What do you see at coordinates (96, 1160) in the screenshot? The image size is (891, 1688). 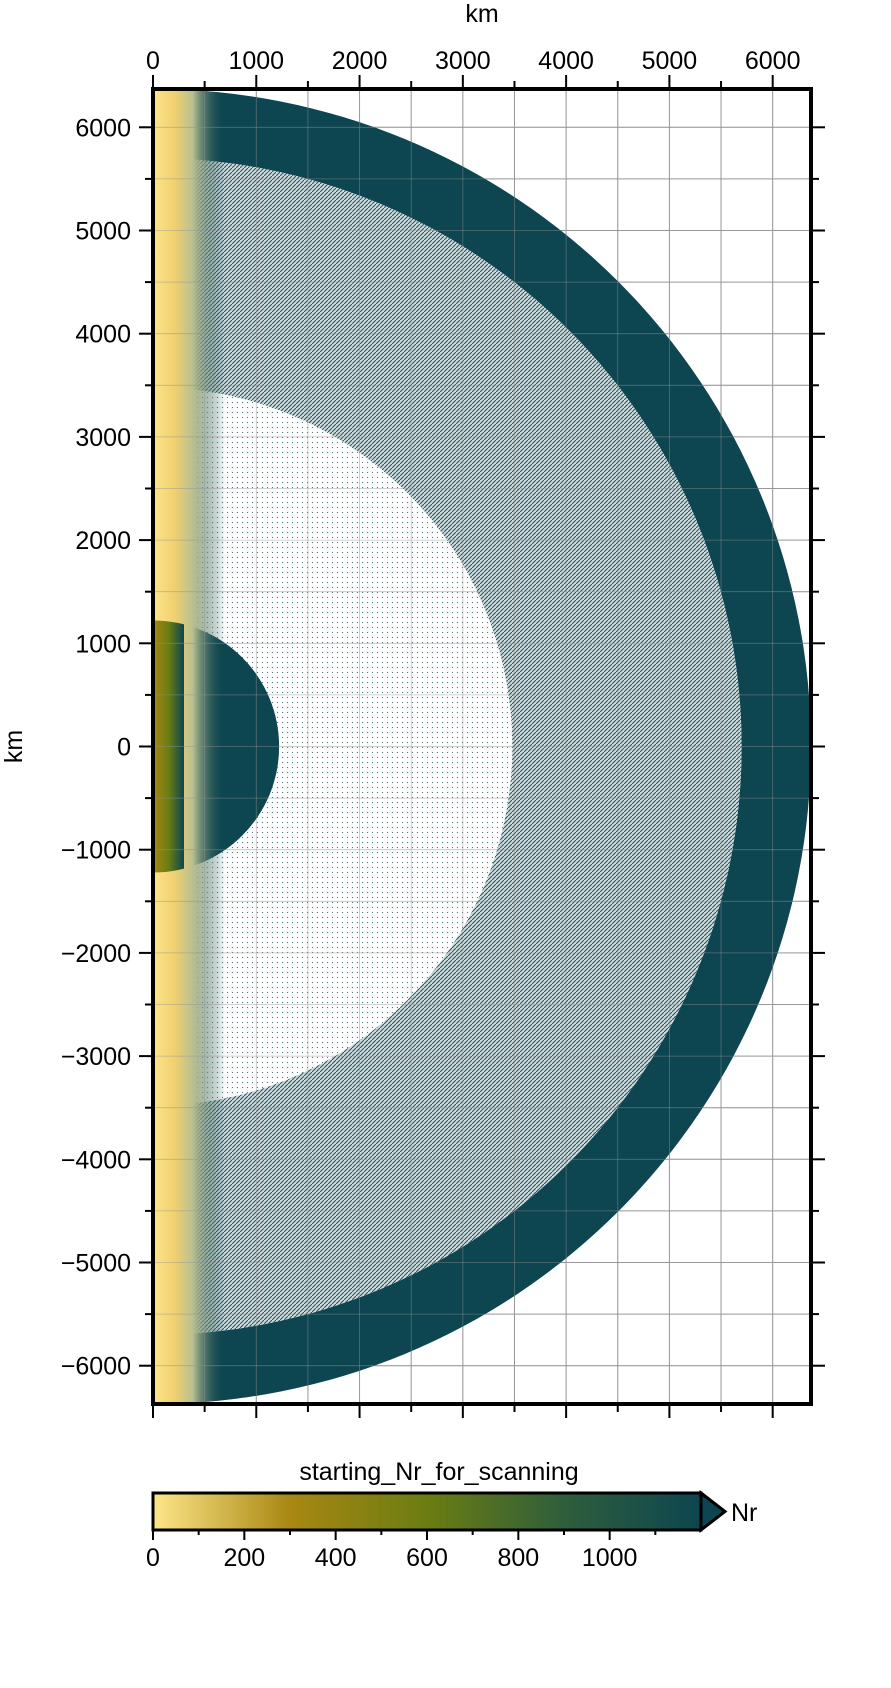 I see `y-tick-label: −4000` at bounding box center [96, 1160].